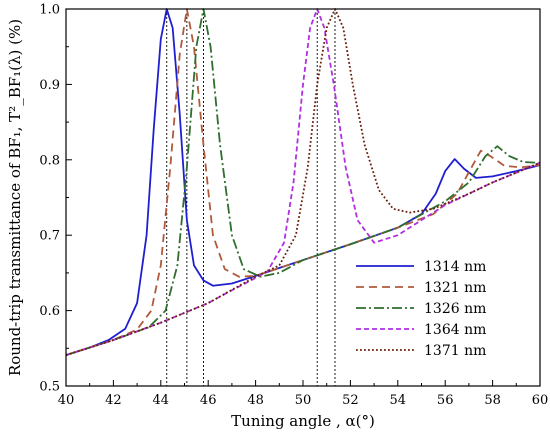  Describe the element at coordinates (303, 421) in the screenshot. I see `x-axis-title: Tuning angle , α(°)` at that location.